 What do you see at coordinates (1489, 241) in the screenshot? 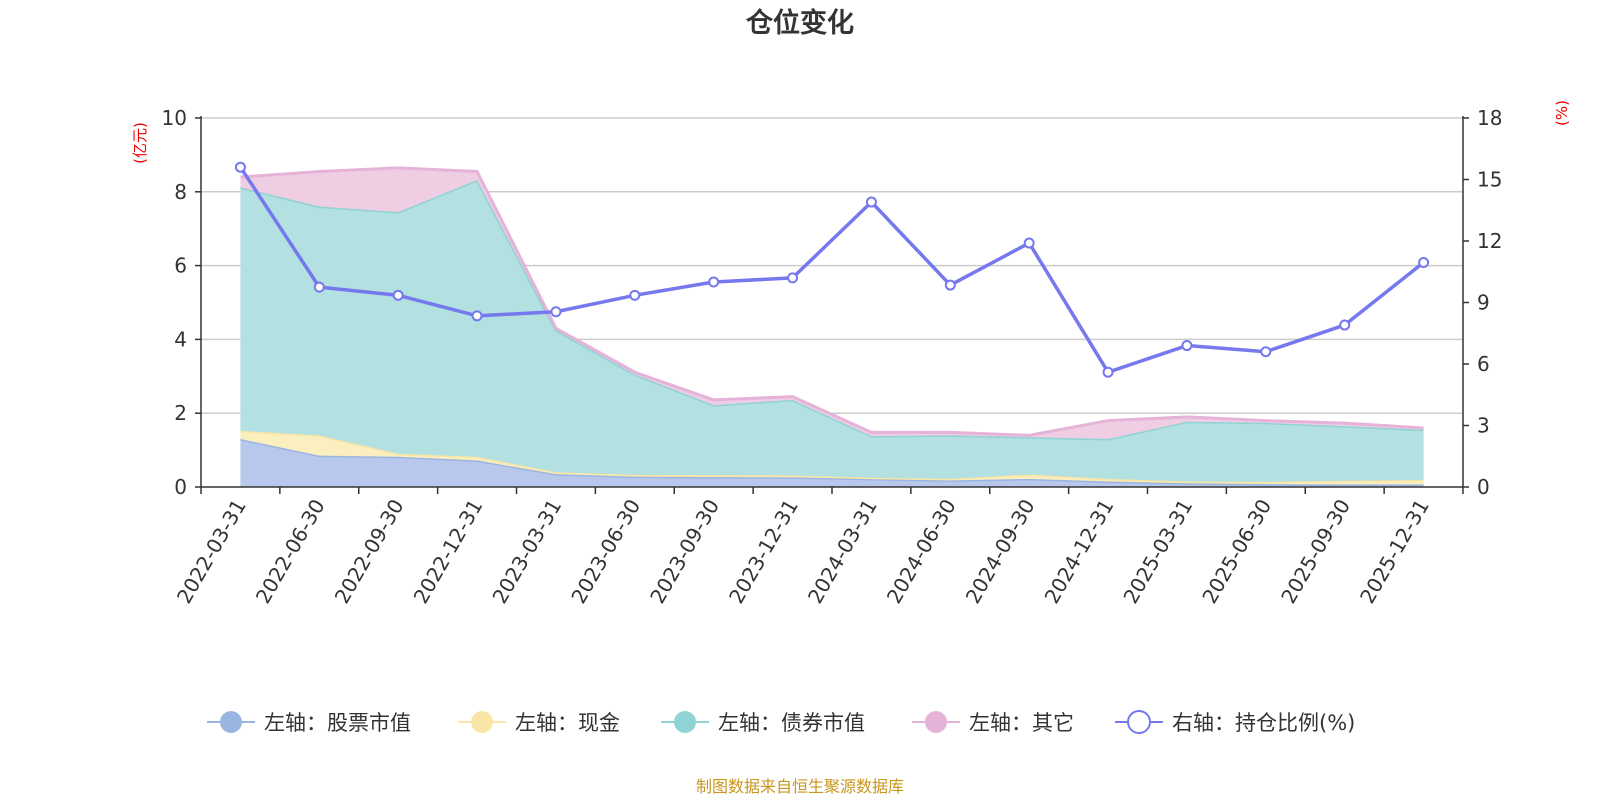
I see `right-axis-tick-label: 12` at bounding box center [1489, 241].